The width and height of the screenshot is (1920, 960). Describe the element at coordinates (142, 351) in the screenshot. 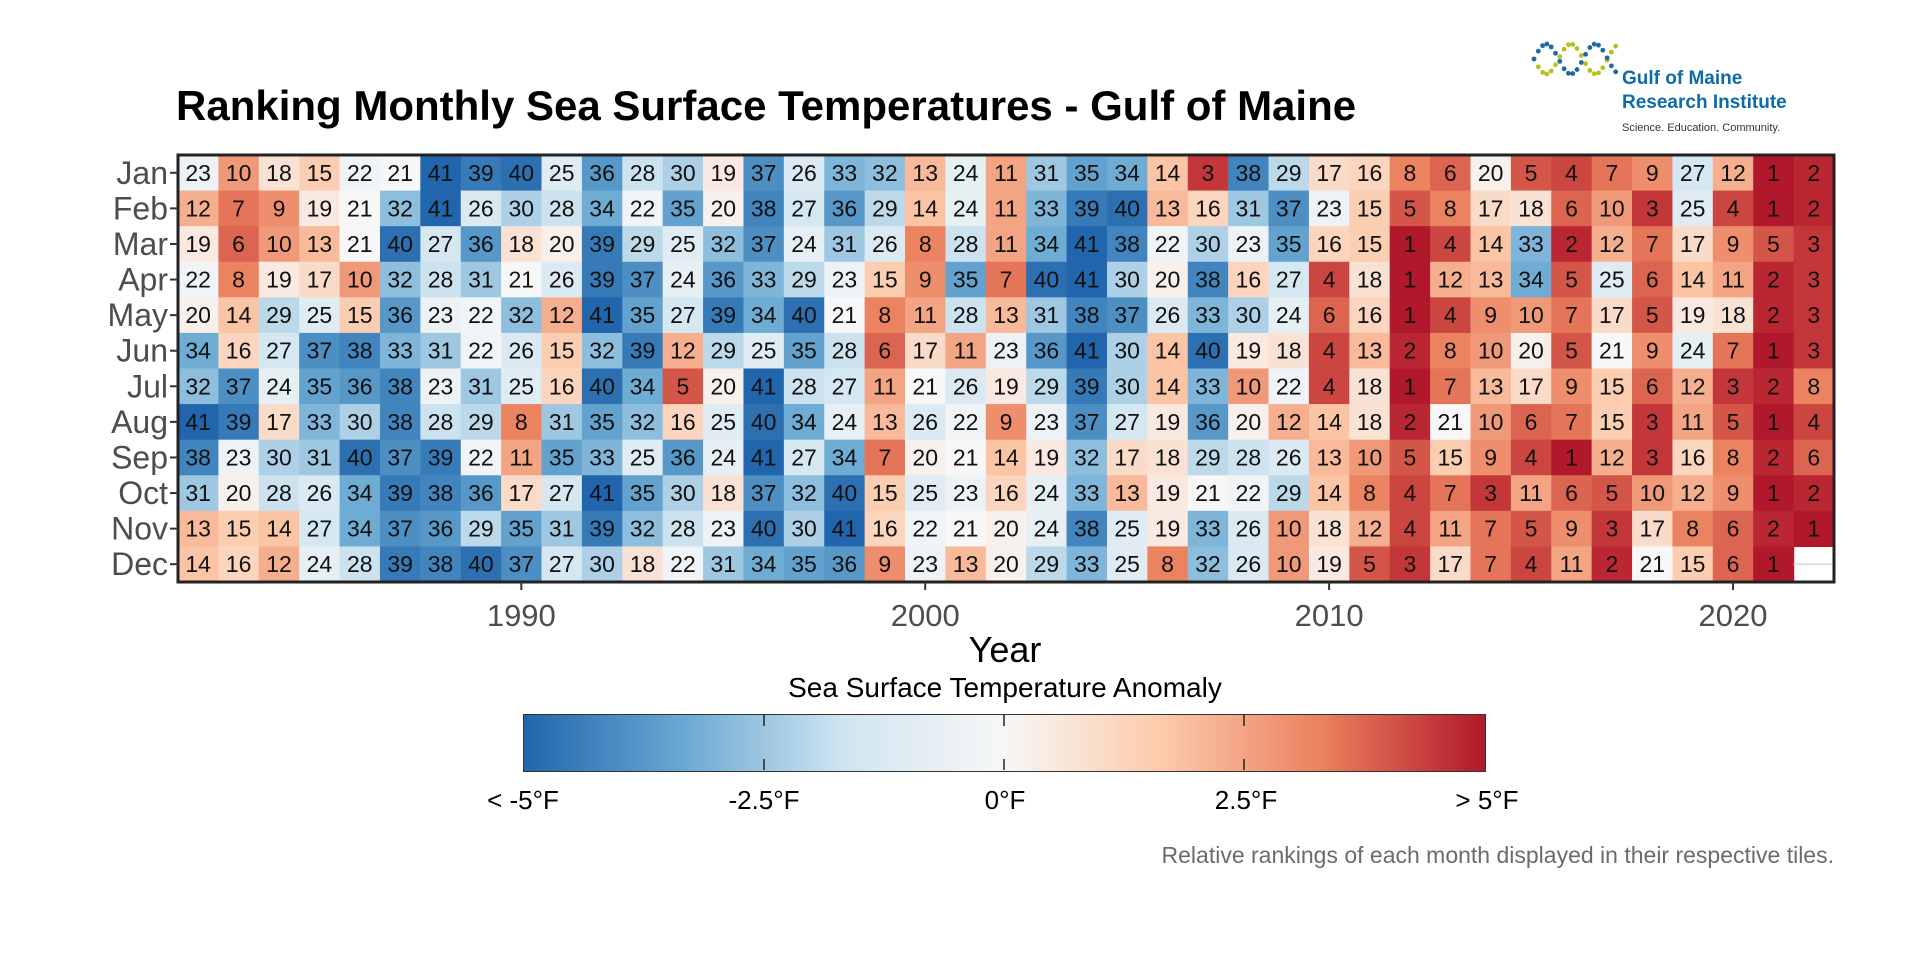

I see `y-tick-label: Jun` at that location.